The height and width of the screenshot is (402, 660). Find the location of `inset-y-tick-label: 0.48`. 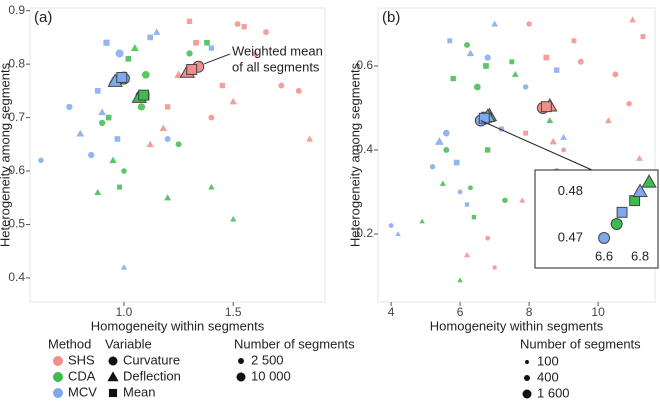

inset-y-tick-label: 0.48 is located at coordinates (570, 190).